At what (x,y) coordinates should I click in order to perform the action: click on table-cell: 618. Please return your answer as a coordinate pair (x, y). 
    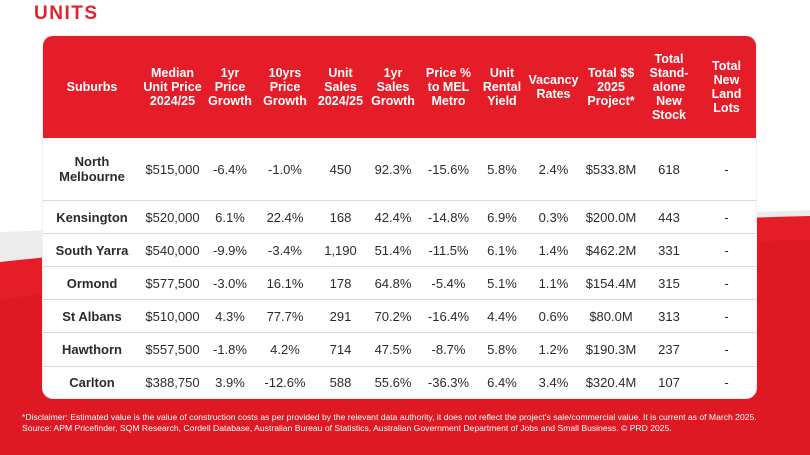
    Looking at the image, I should click on (669, 170).